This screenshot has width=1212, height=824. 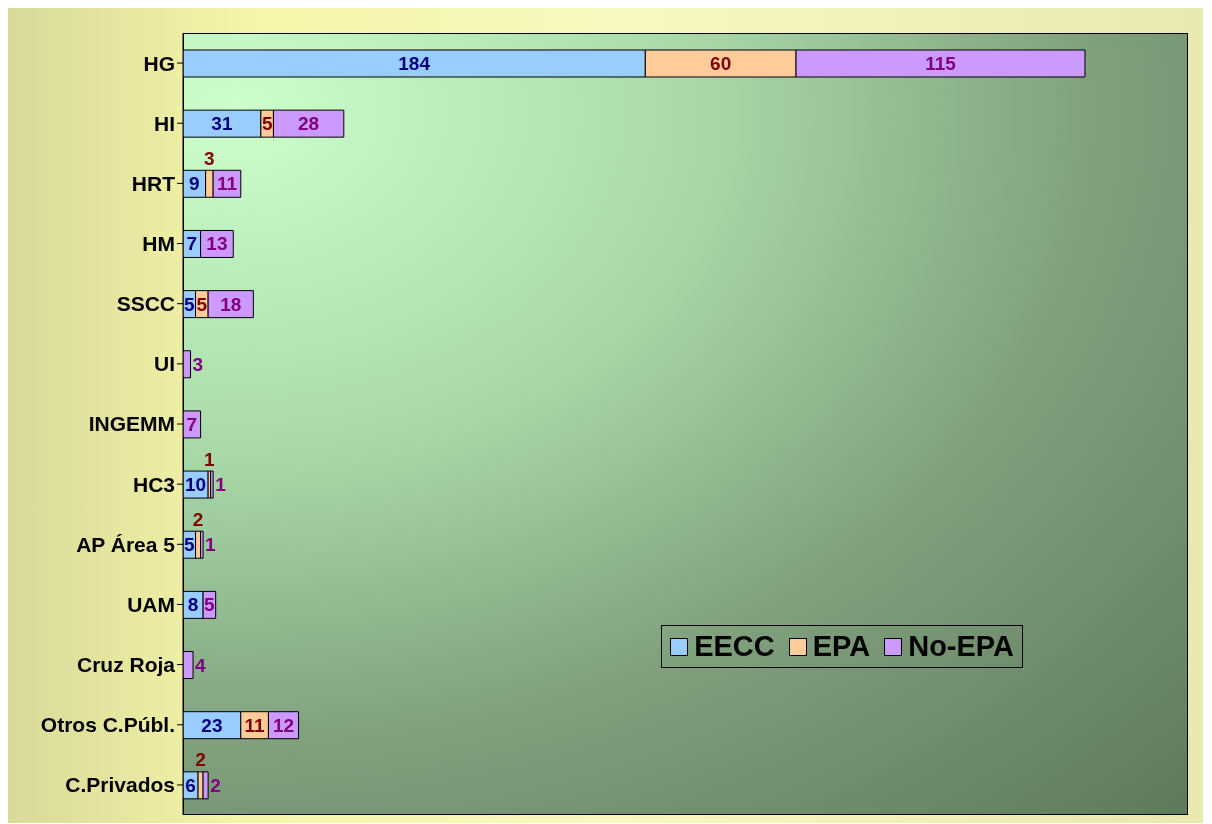 What do you see at coordinates (120, 785) in the screenshot?
I see `y-tick-label: C.Privados` at bounding box center [120, 785].